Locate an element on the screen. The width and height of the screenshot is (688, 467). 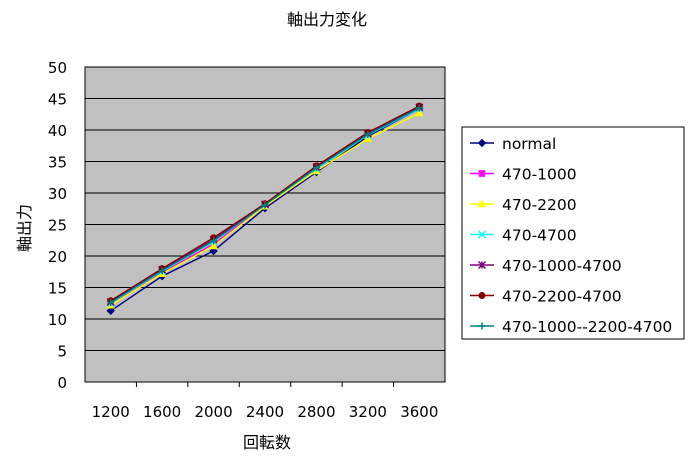
y-tick-label: 50 is located at coordinates (57, 68).